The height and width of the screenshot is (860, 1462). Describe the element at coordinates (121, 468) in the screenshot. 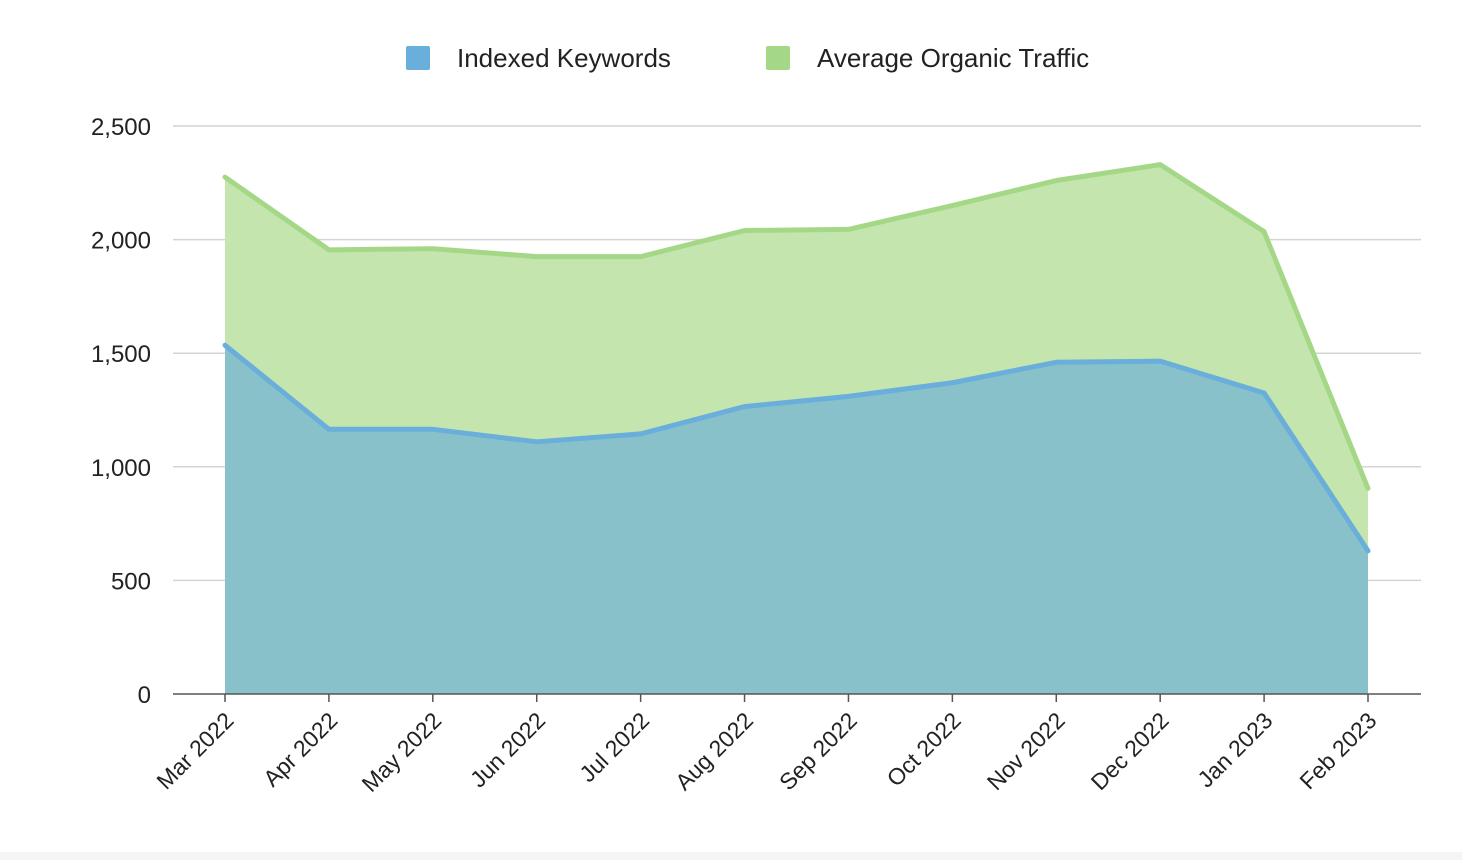

I see `y-tick-label: 1,000` at that location.